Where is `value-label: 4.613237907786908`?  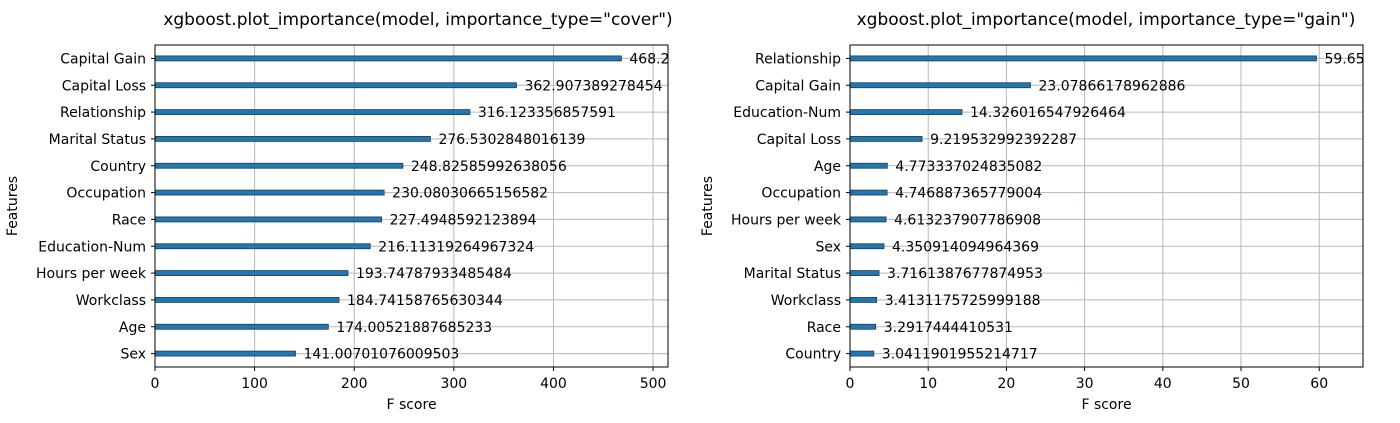
value-label: 4.613237907786908 is located at coordinates (967, 220).